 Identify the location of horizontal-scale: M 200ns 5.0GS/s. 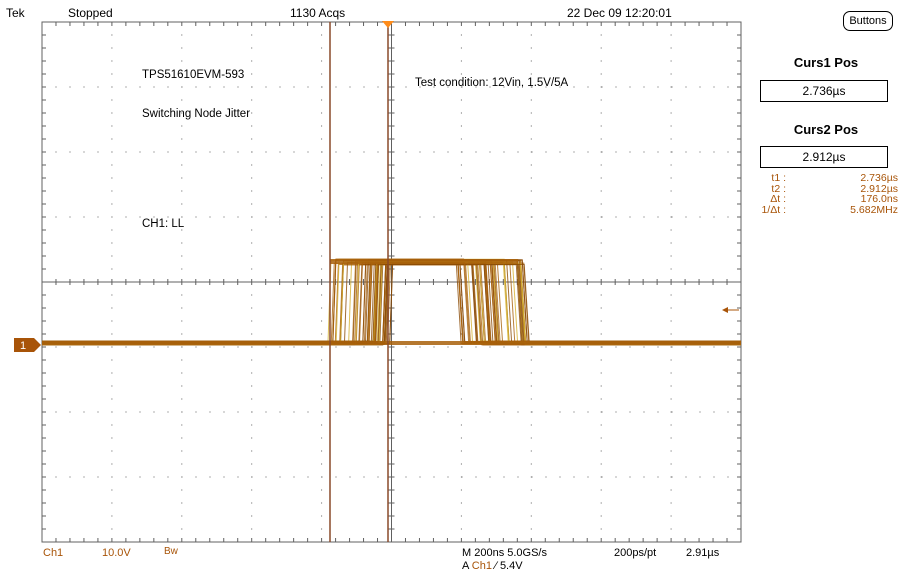
(504, 553).